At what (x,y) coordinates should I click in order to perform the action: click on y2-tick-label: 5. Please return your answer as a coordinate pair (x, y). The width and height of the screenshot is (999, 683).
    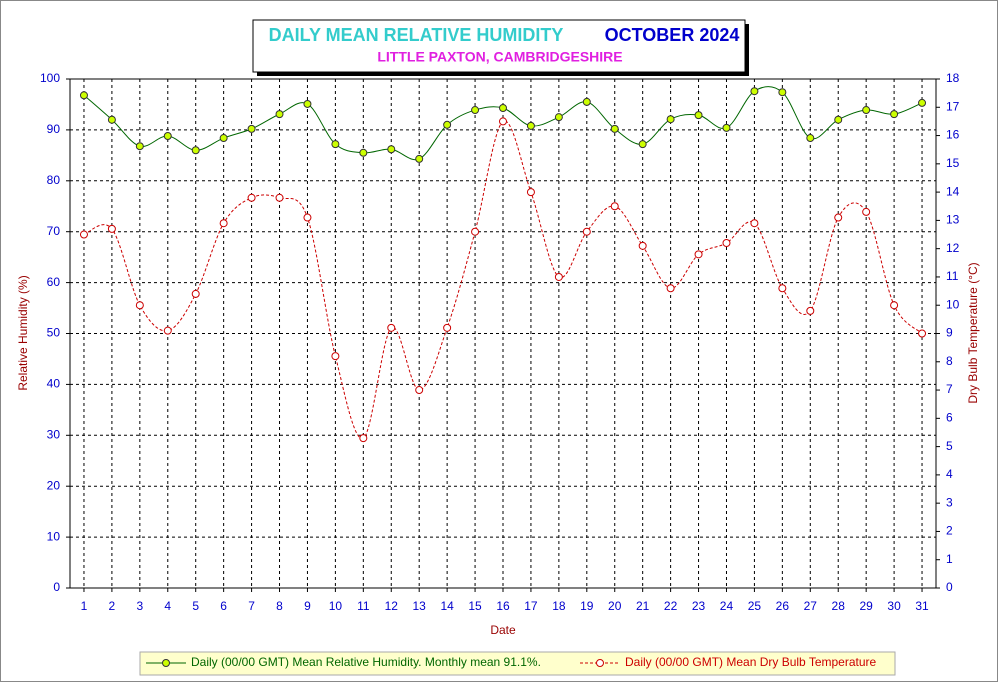
    Looking at the image, I should click on (949, 446).